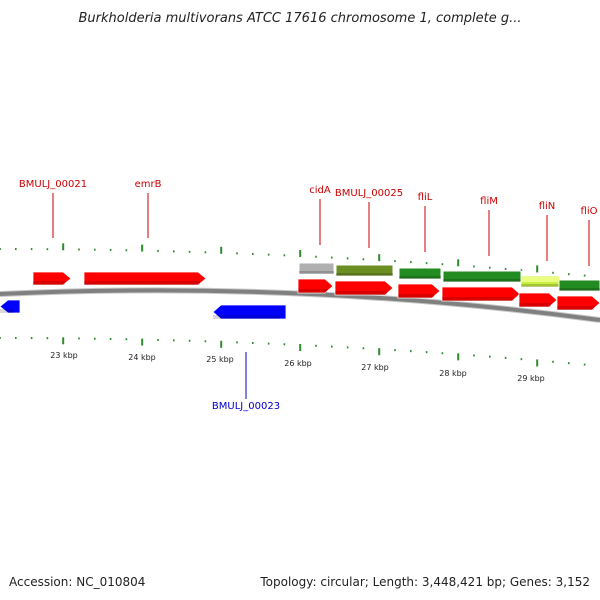  I want to click on kbp-scale-label: 25 kbp, so click(220, 359).